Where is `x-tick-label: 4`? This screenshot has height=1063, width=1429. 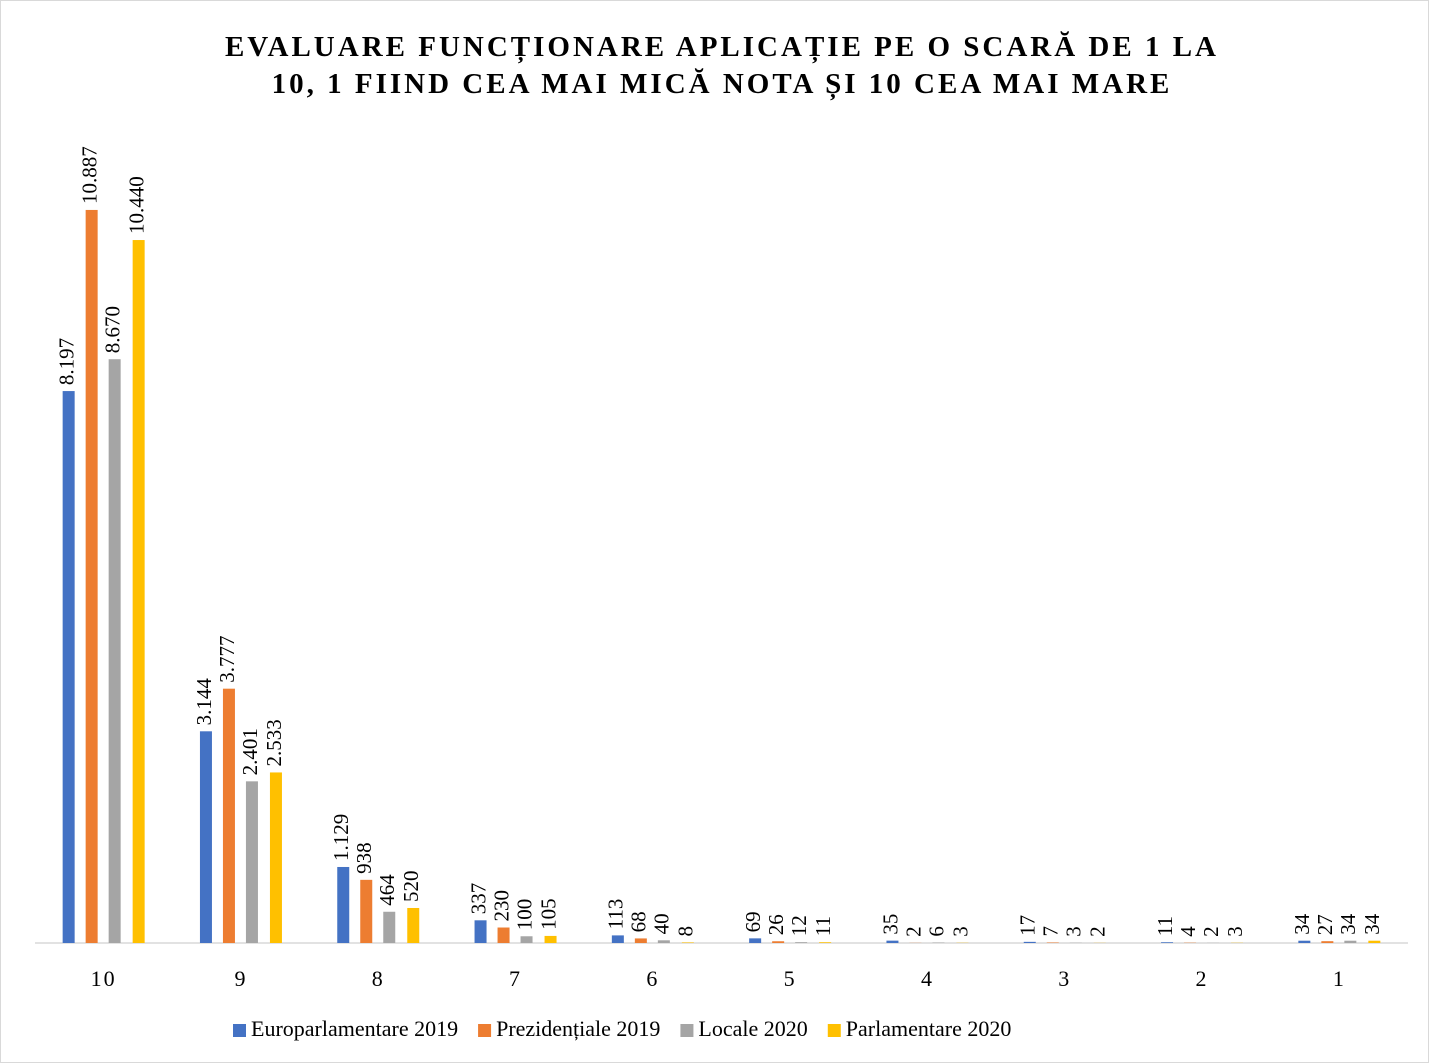 x-tick-label: 4 is located at coordinates (927, 978).